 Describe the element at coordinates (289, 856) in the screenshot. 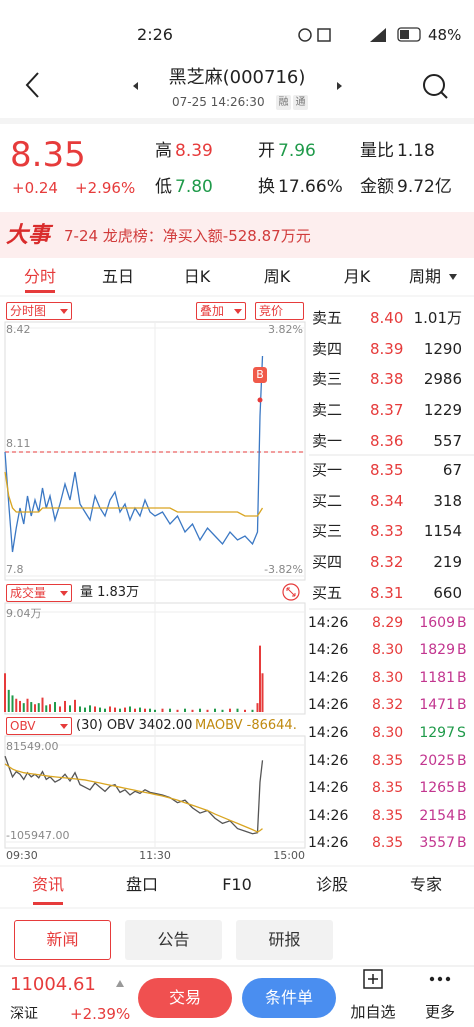

I see `x-tick-label: 15:00` at that location.